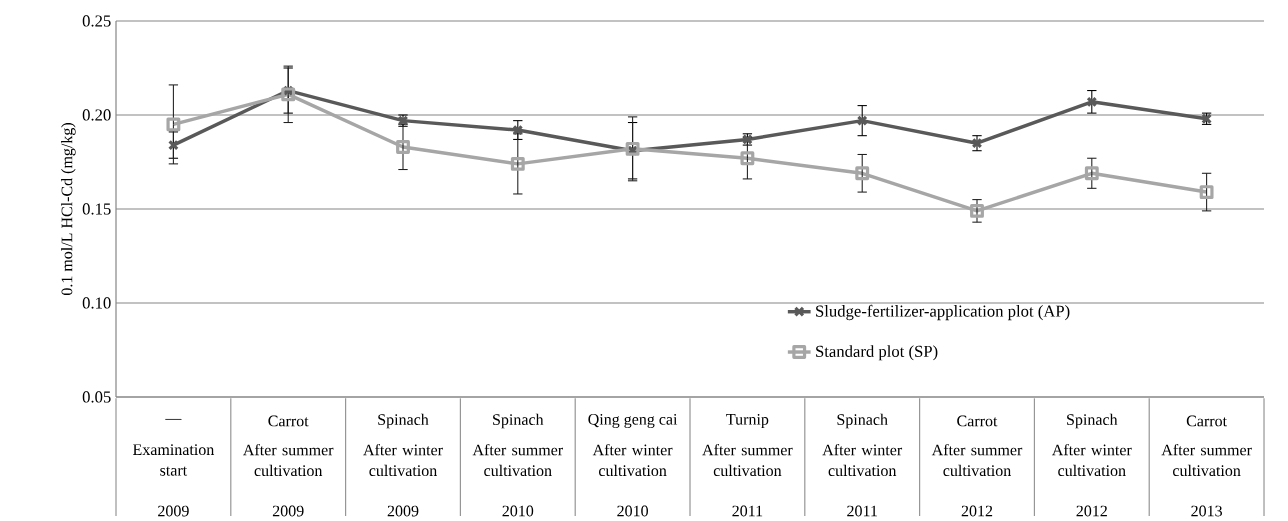 Image resolution: width=1288 pixels, height=521 pixels. What do you see at coordinates (68, 209) in the screenshot?
I see `y-axis-title: 0.1 mol/L HCl-Cd (mg/kg)` at bounding box center [68, 209].